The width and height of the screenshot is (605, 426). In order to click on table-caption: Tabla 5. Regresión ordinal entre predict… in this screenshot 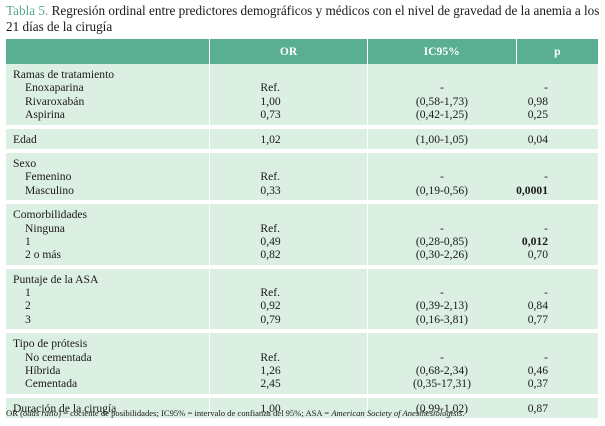, I will do `click(304, 19)`.